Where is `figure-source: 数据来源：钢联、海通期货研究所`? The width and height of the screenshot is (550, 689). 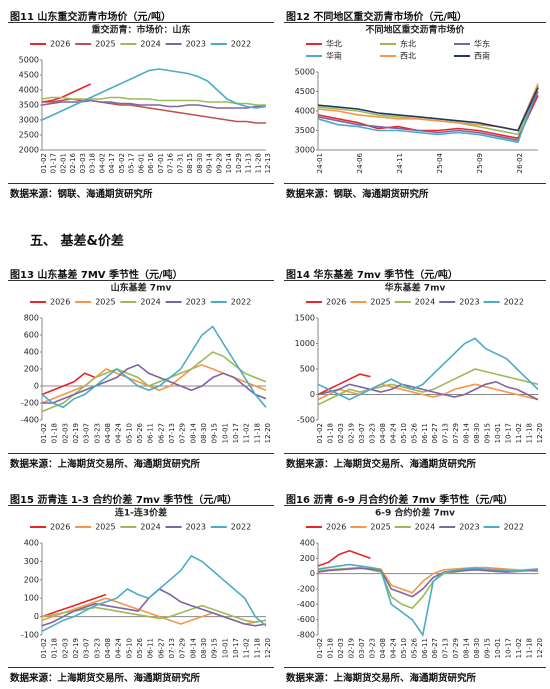 figure-source: 数据来源：钢联、海通期货研究所 is located at coordinates (357, 194).